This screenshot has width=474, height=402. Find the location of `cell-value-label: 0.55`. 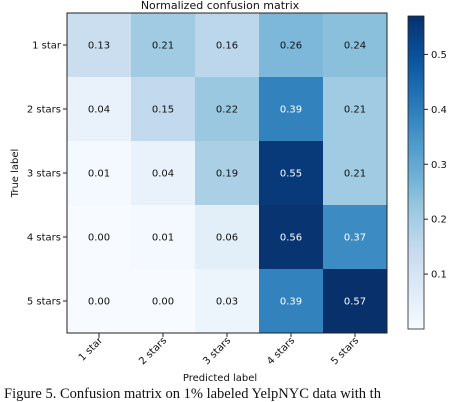

cell-value-label: 0.55 is located at coordinates (291, 174).